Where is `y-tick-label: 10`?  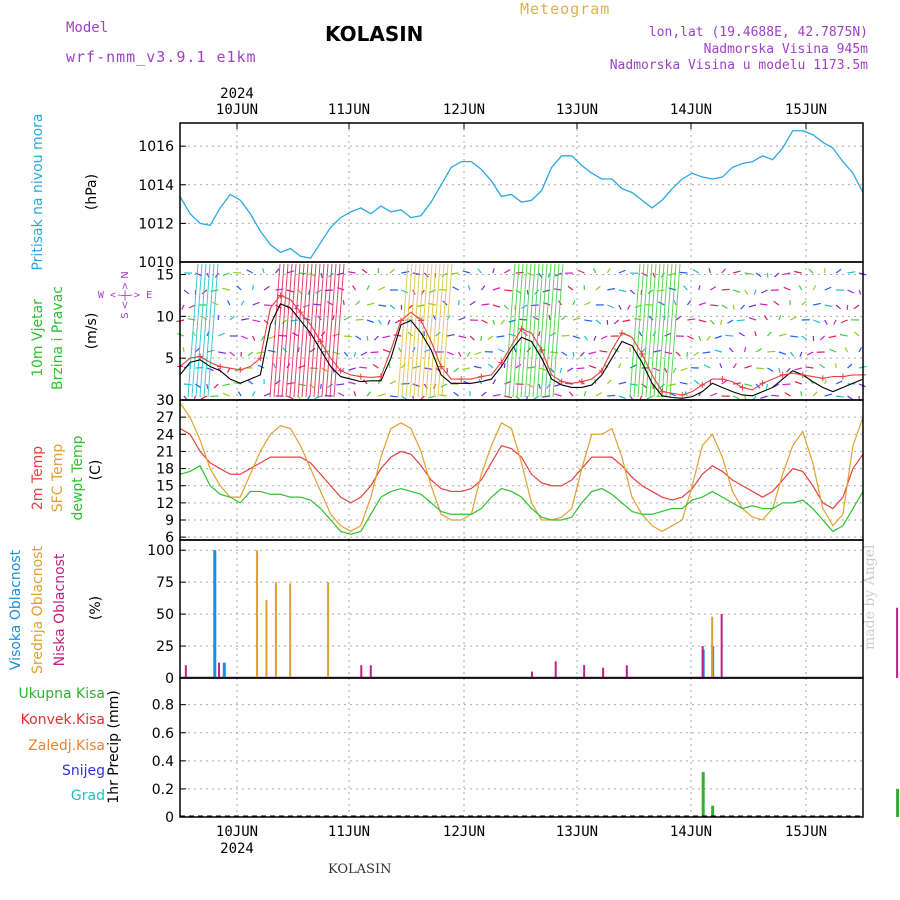 y-tick-label: 10 is located at coordinates (165, 317).